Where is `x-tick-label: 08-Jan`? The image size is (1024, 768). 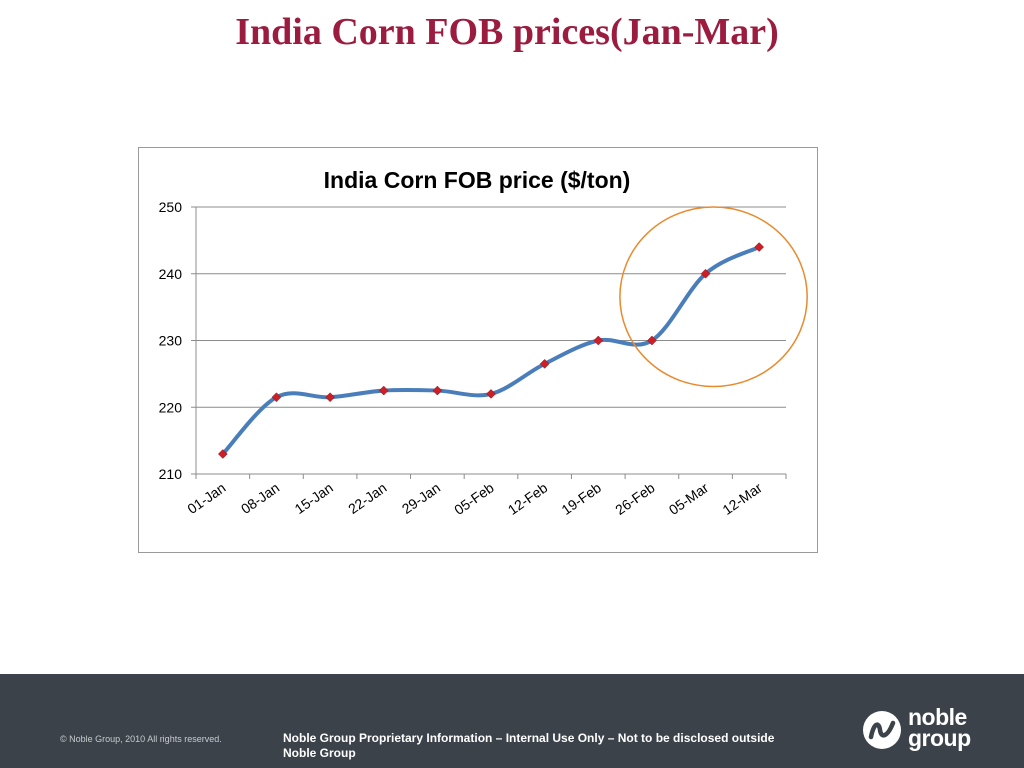
x-tick-label: 08-Jan is located at coordinates (260, 498).